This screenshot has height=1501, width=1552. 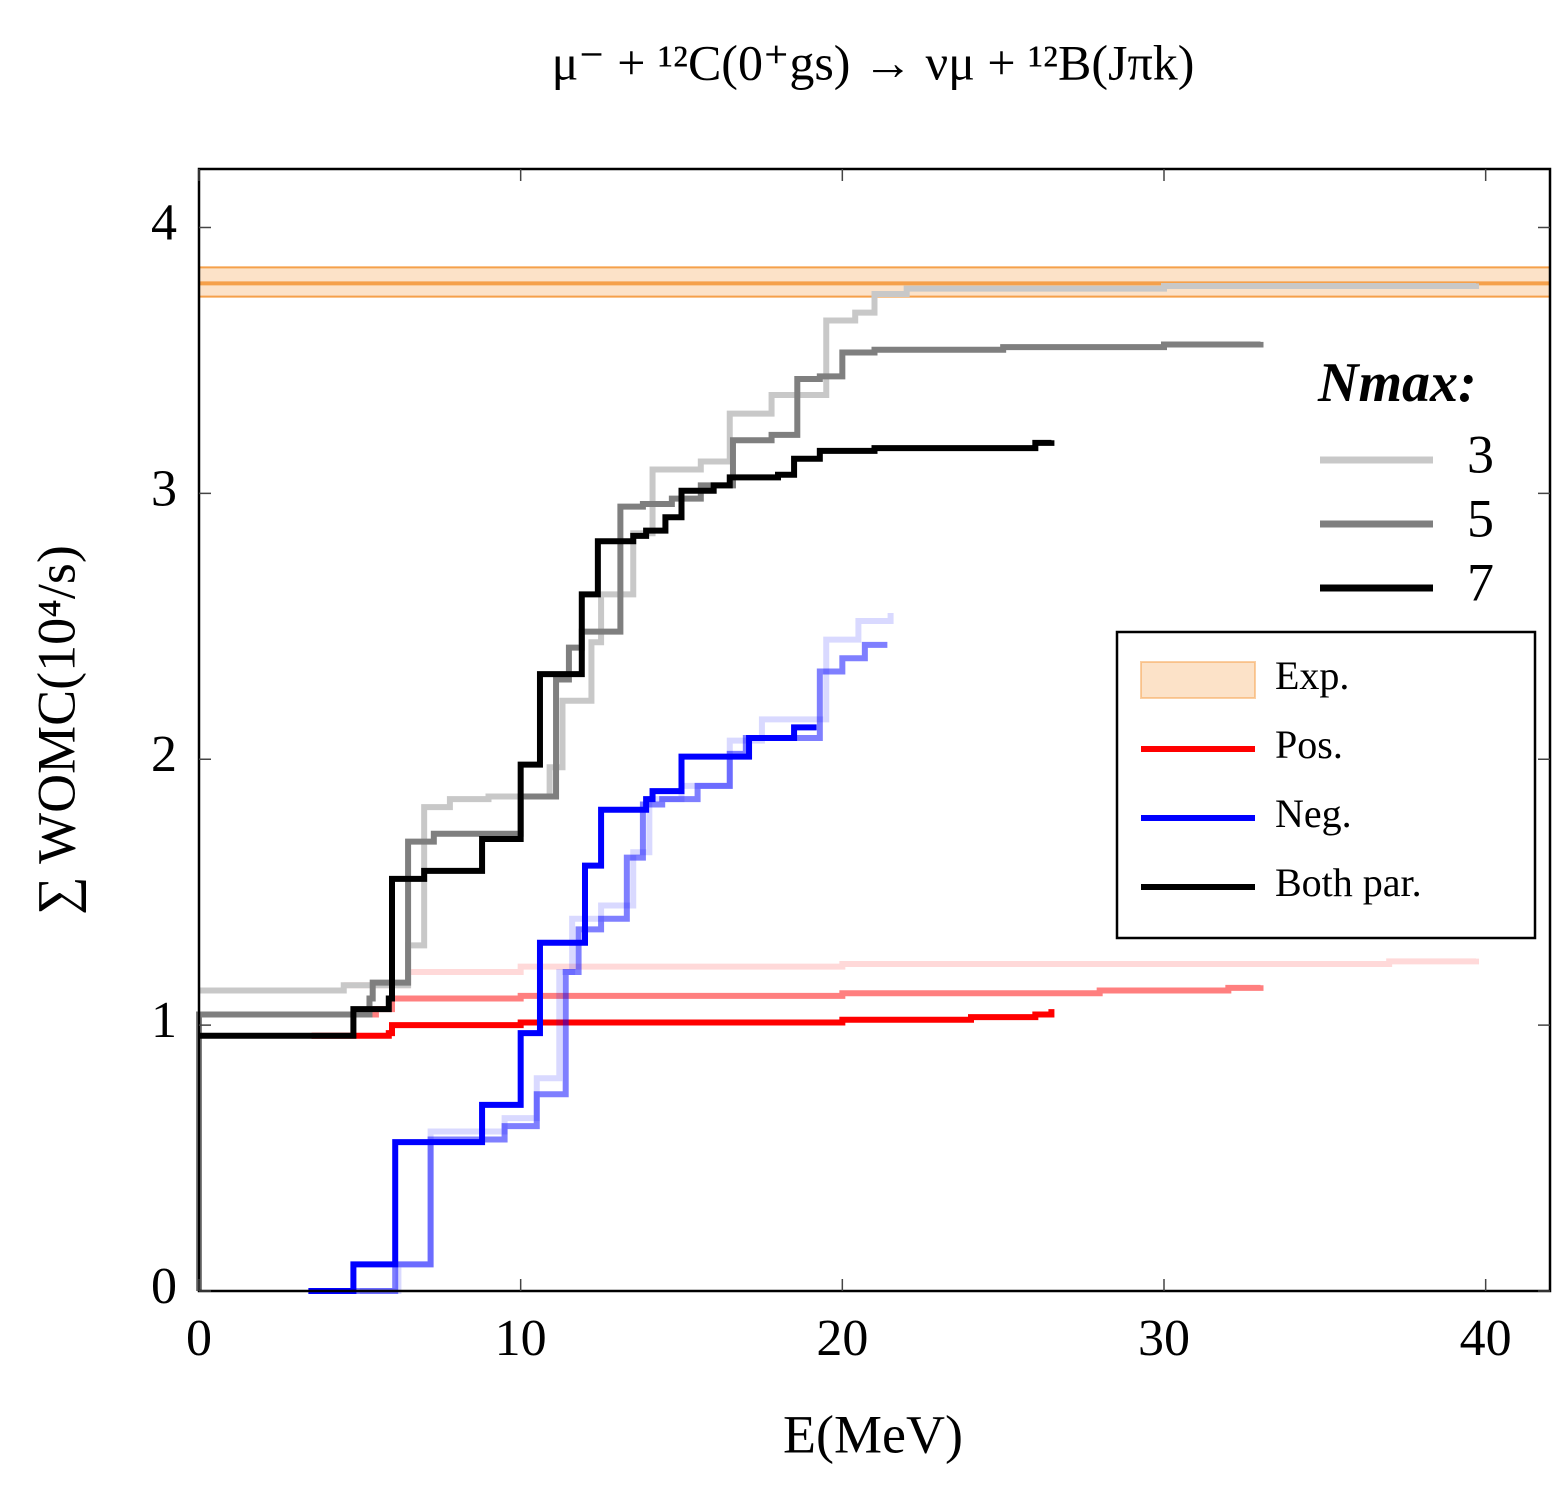 I want to click on x-axis-label: E(MeV), so click(x=873, y=1434).